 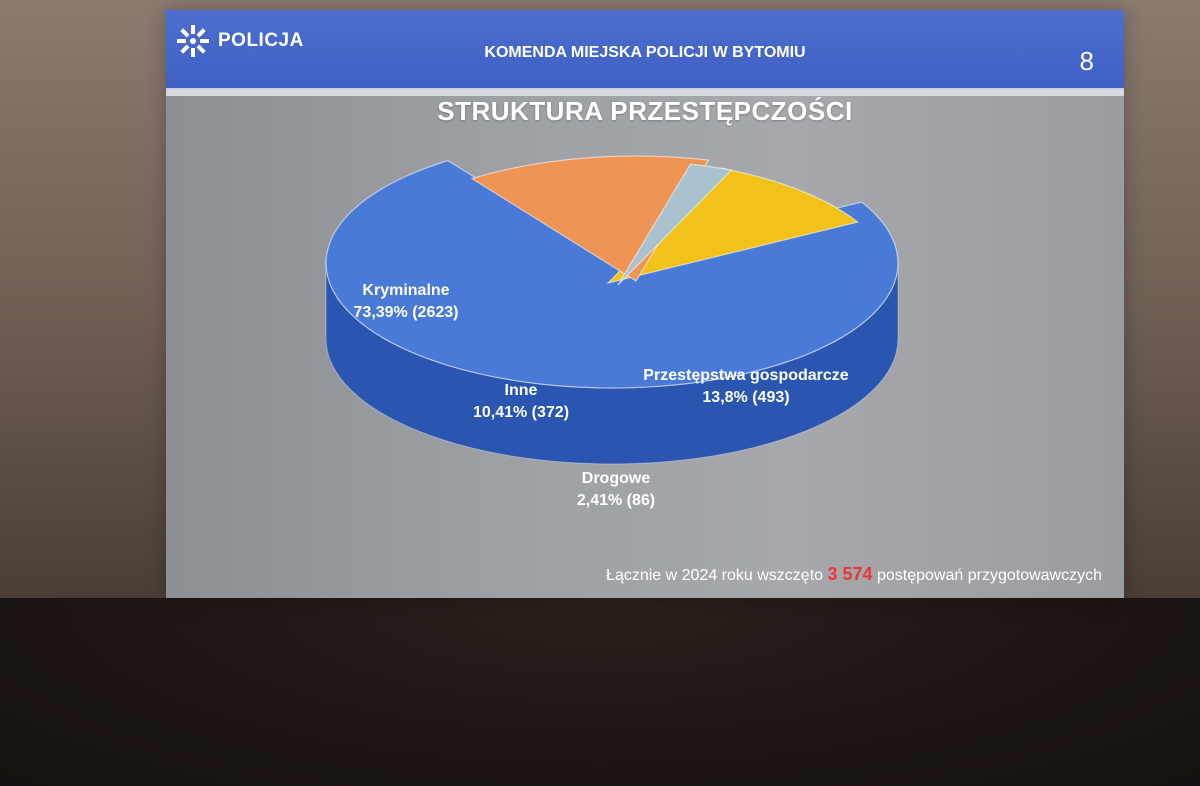 I want to click on logo-text: POLICJA, so click(x=261, y=40).